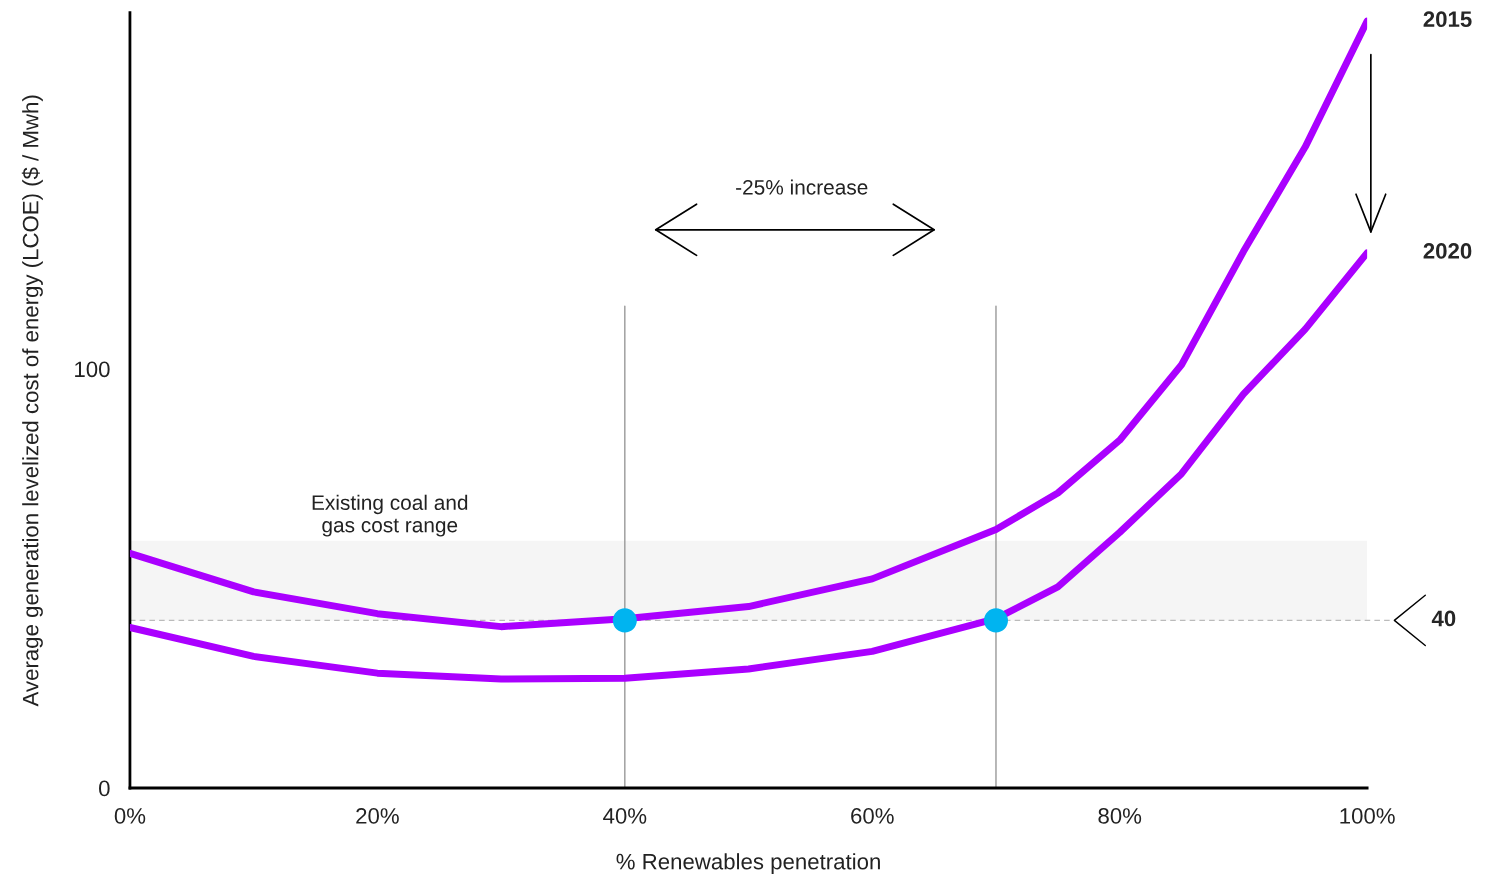  What do you see at coordinates (130, 816) in the screenshot?
I see `x-tick-label: 0%` at bounding box center [130, 816].